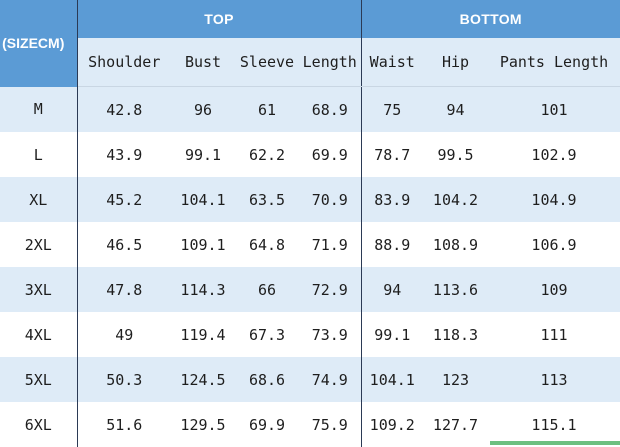 Image resolution: width=620 pixels, height=447 pixels. I want to click on value-cell: 99.5, so click(455, 154).